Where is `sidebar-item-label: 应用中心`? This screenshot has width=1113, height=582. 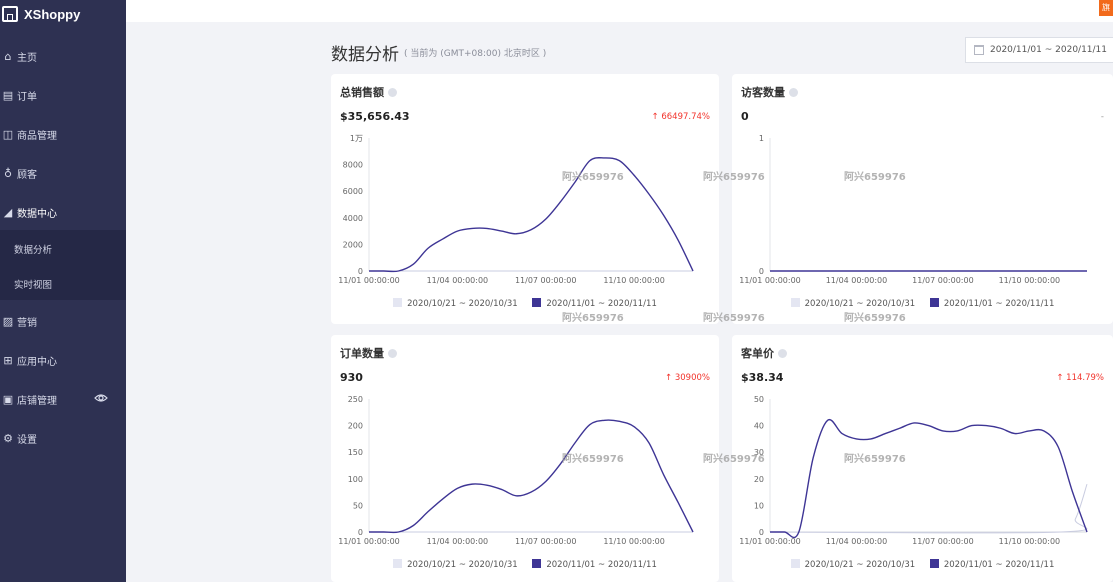 sidebar-item-label: 应用中心 is located at coordinates (37, 362).